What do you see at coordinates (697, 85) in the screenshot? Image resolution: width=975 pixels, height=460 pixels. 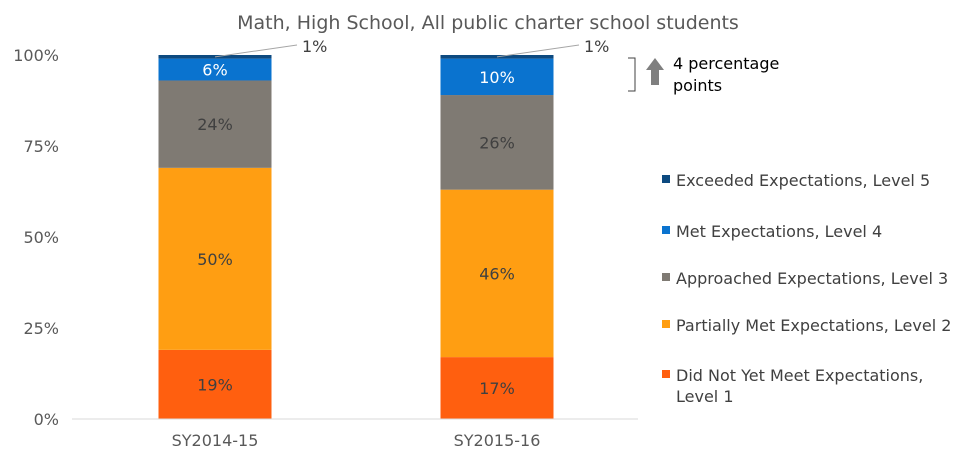 I see `annotation-line-2: points` at bounding box center [697, 85].